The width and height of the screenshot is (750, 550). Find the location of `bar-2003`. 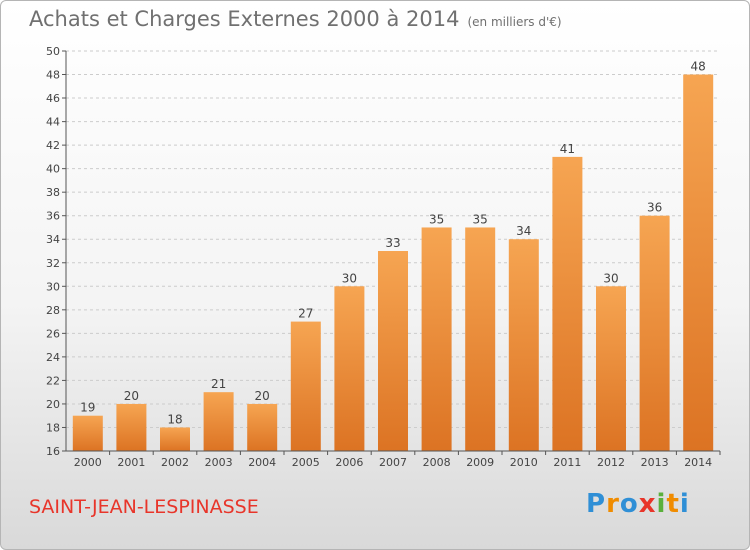

bar-2003 is located at coordinates (218, 421).